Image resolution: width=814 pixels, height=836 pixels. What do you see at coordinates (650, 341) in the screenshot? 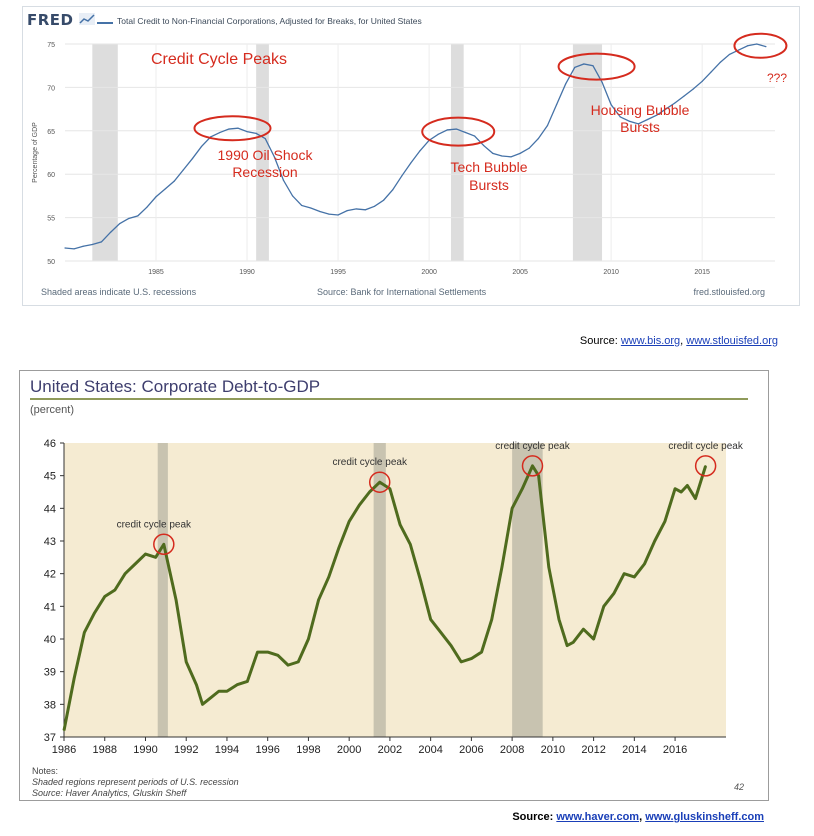
I see `source-link-bis: www.bis.org` at bounding box center [650, 341].